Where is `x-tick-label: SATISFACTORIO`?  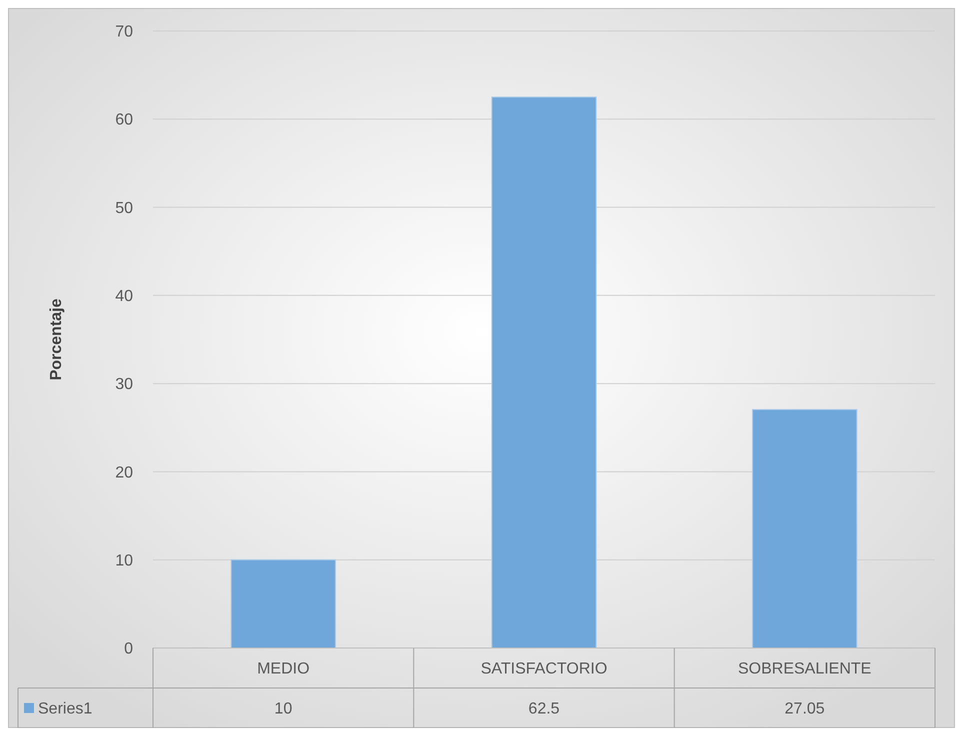 x-tick-label: SATISFACTORIO is located at coordinates (544, 669).